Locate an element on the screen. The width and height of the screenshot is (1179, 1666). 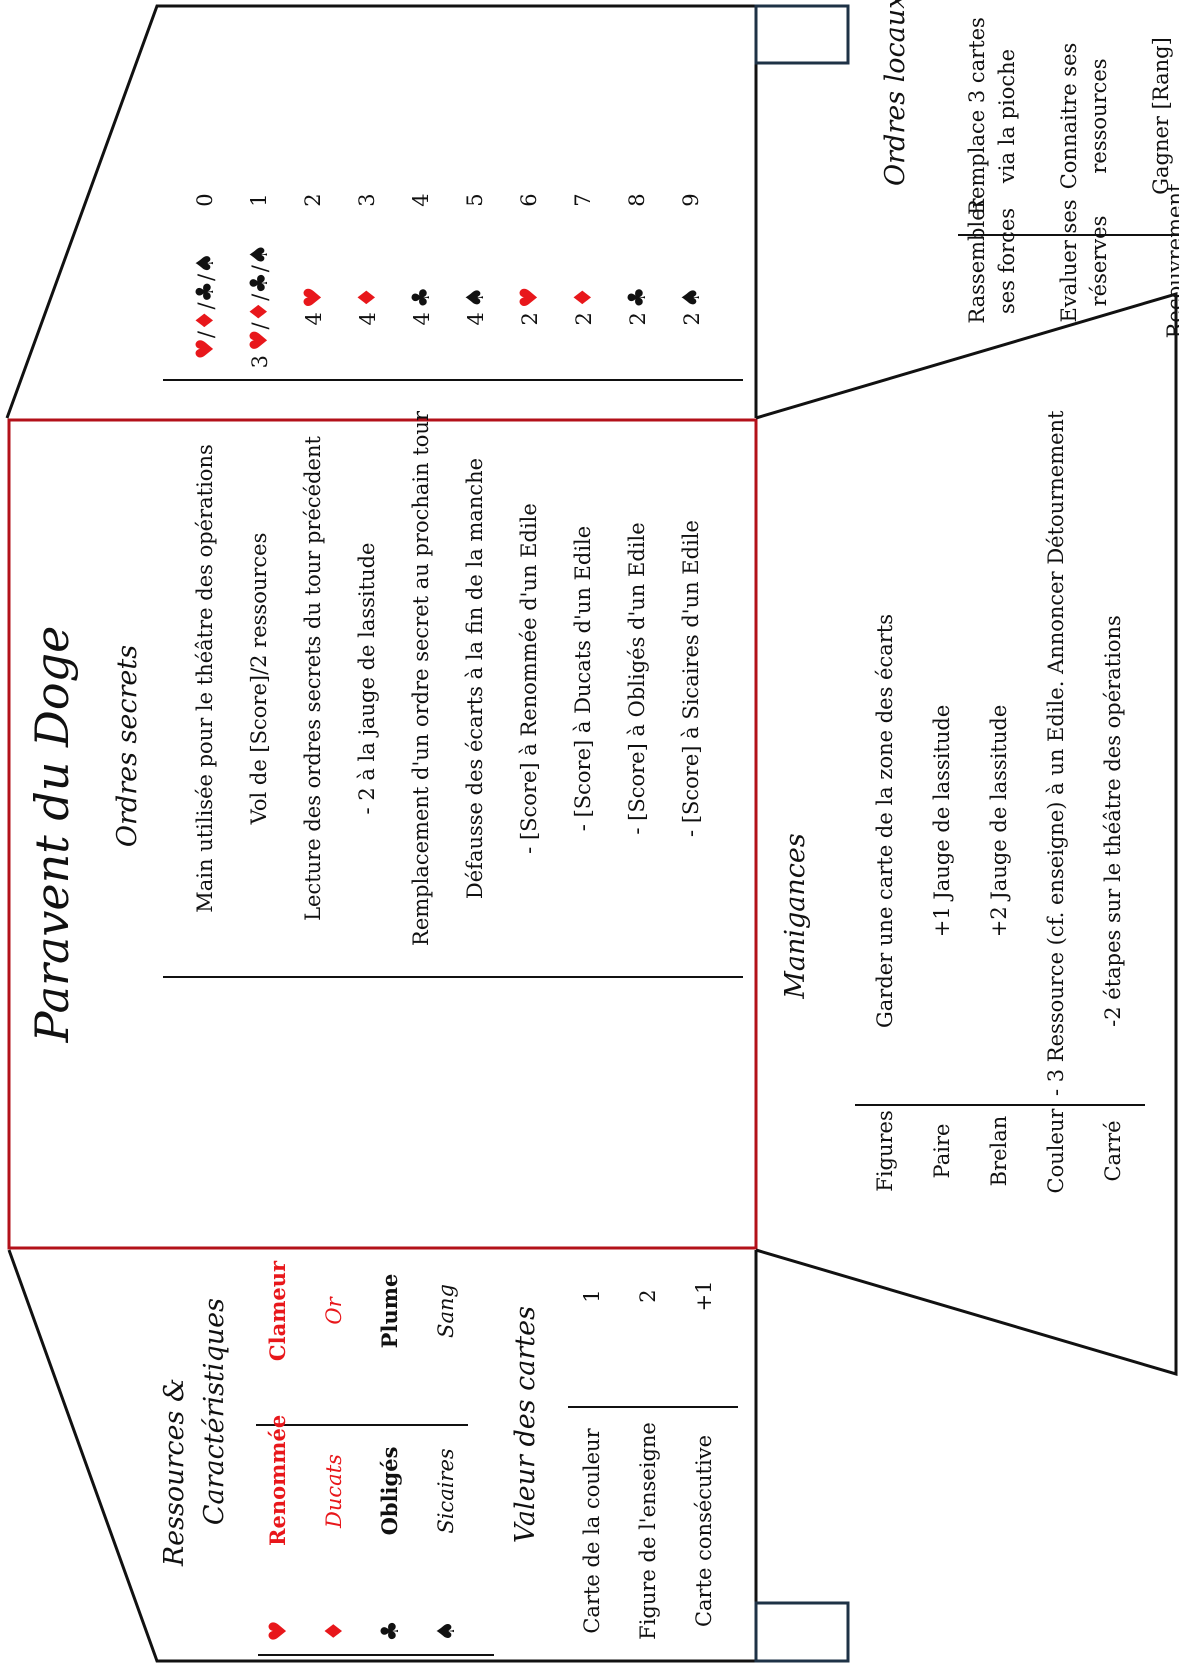
secret-order-number: 9 is located at coordinates (691, 200).